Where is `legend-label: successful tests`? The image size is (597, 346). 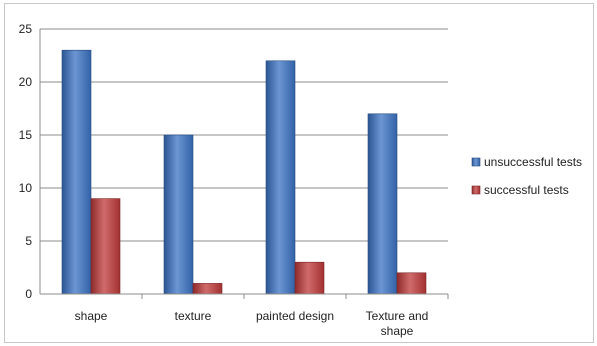 legend-label: successful tests is located at coordinates (526, 190).